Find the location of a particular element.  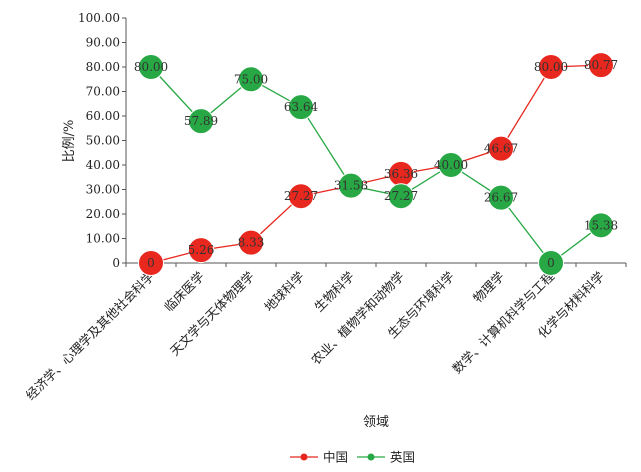

x-category-label: 天文学与天体物理学 is located at coordinates (212, 314).